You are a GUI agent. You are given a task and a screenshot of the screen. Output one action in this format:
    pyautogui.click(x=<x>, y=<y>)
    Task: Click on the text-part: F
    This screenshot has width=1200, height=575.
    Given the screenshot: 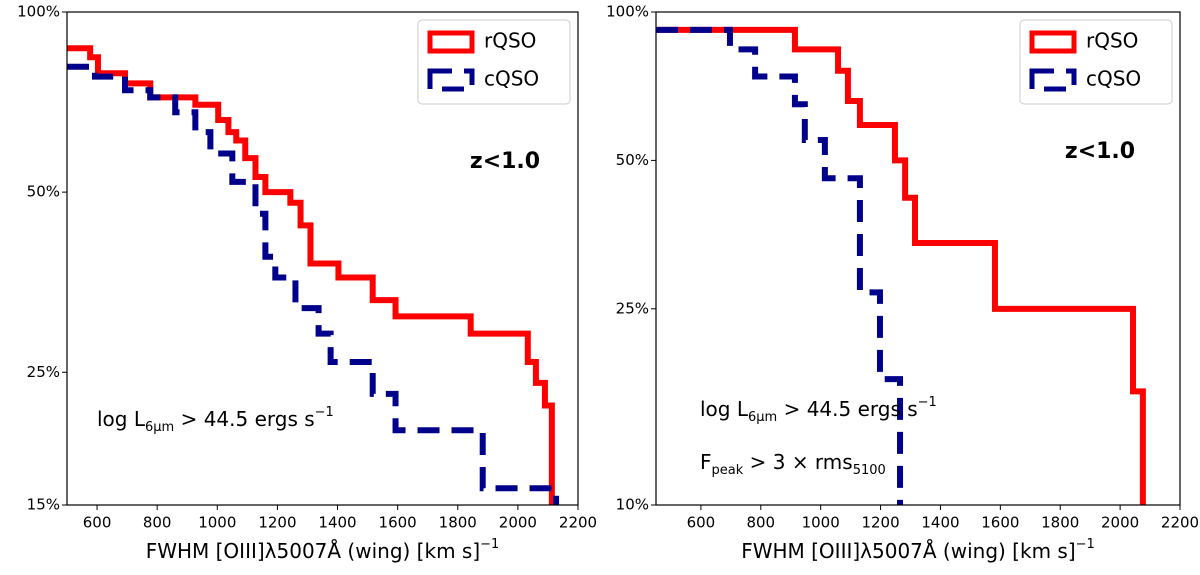 What is the action you would take?
    pyautogui.click(x=706, y=462)
    